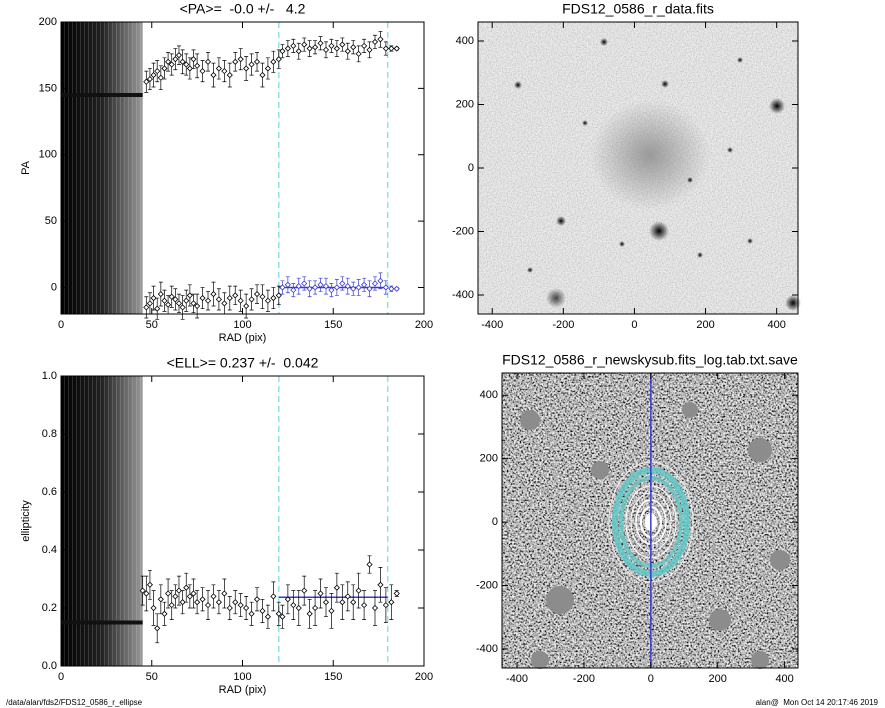  I want to click on y-tick-label: 50, so click(51, 221).